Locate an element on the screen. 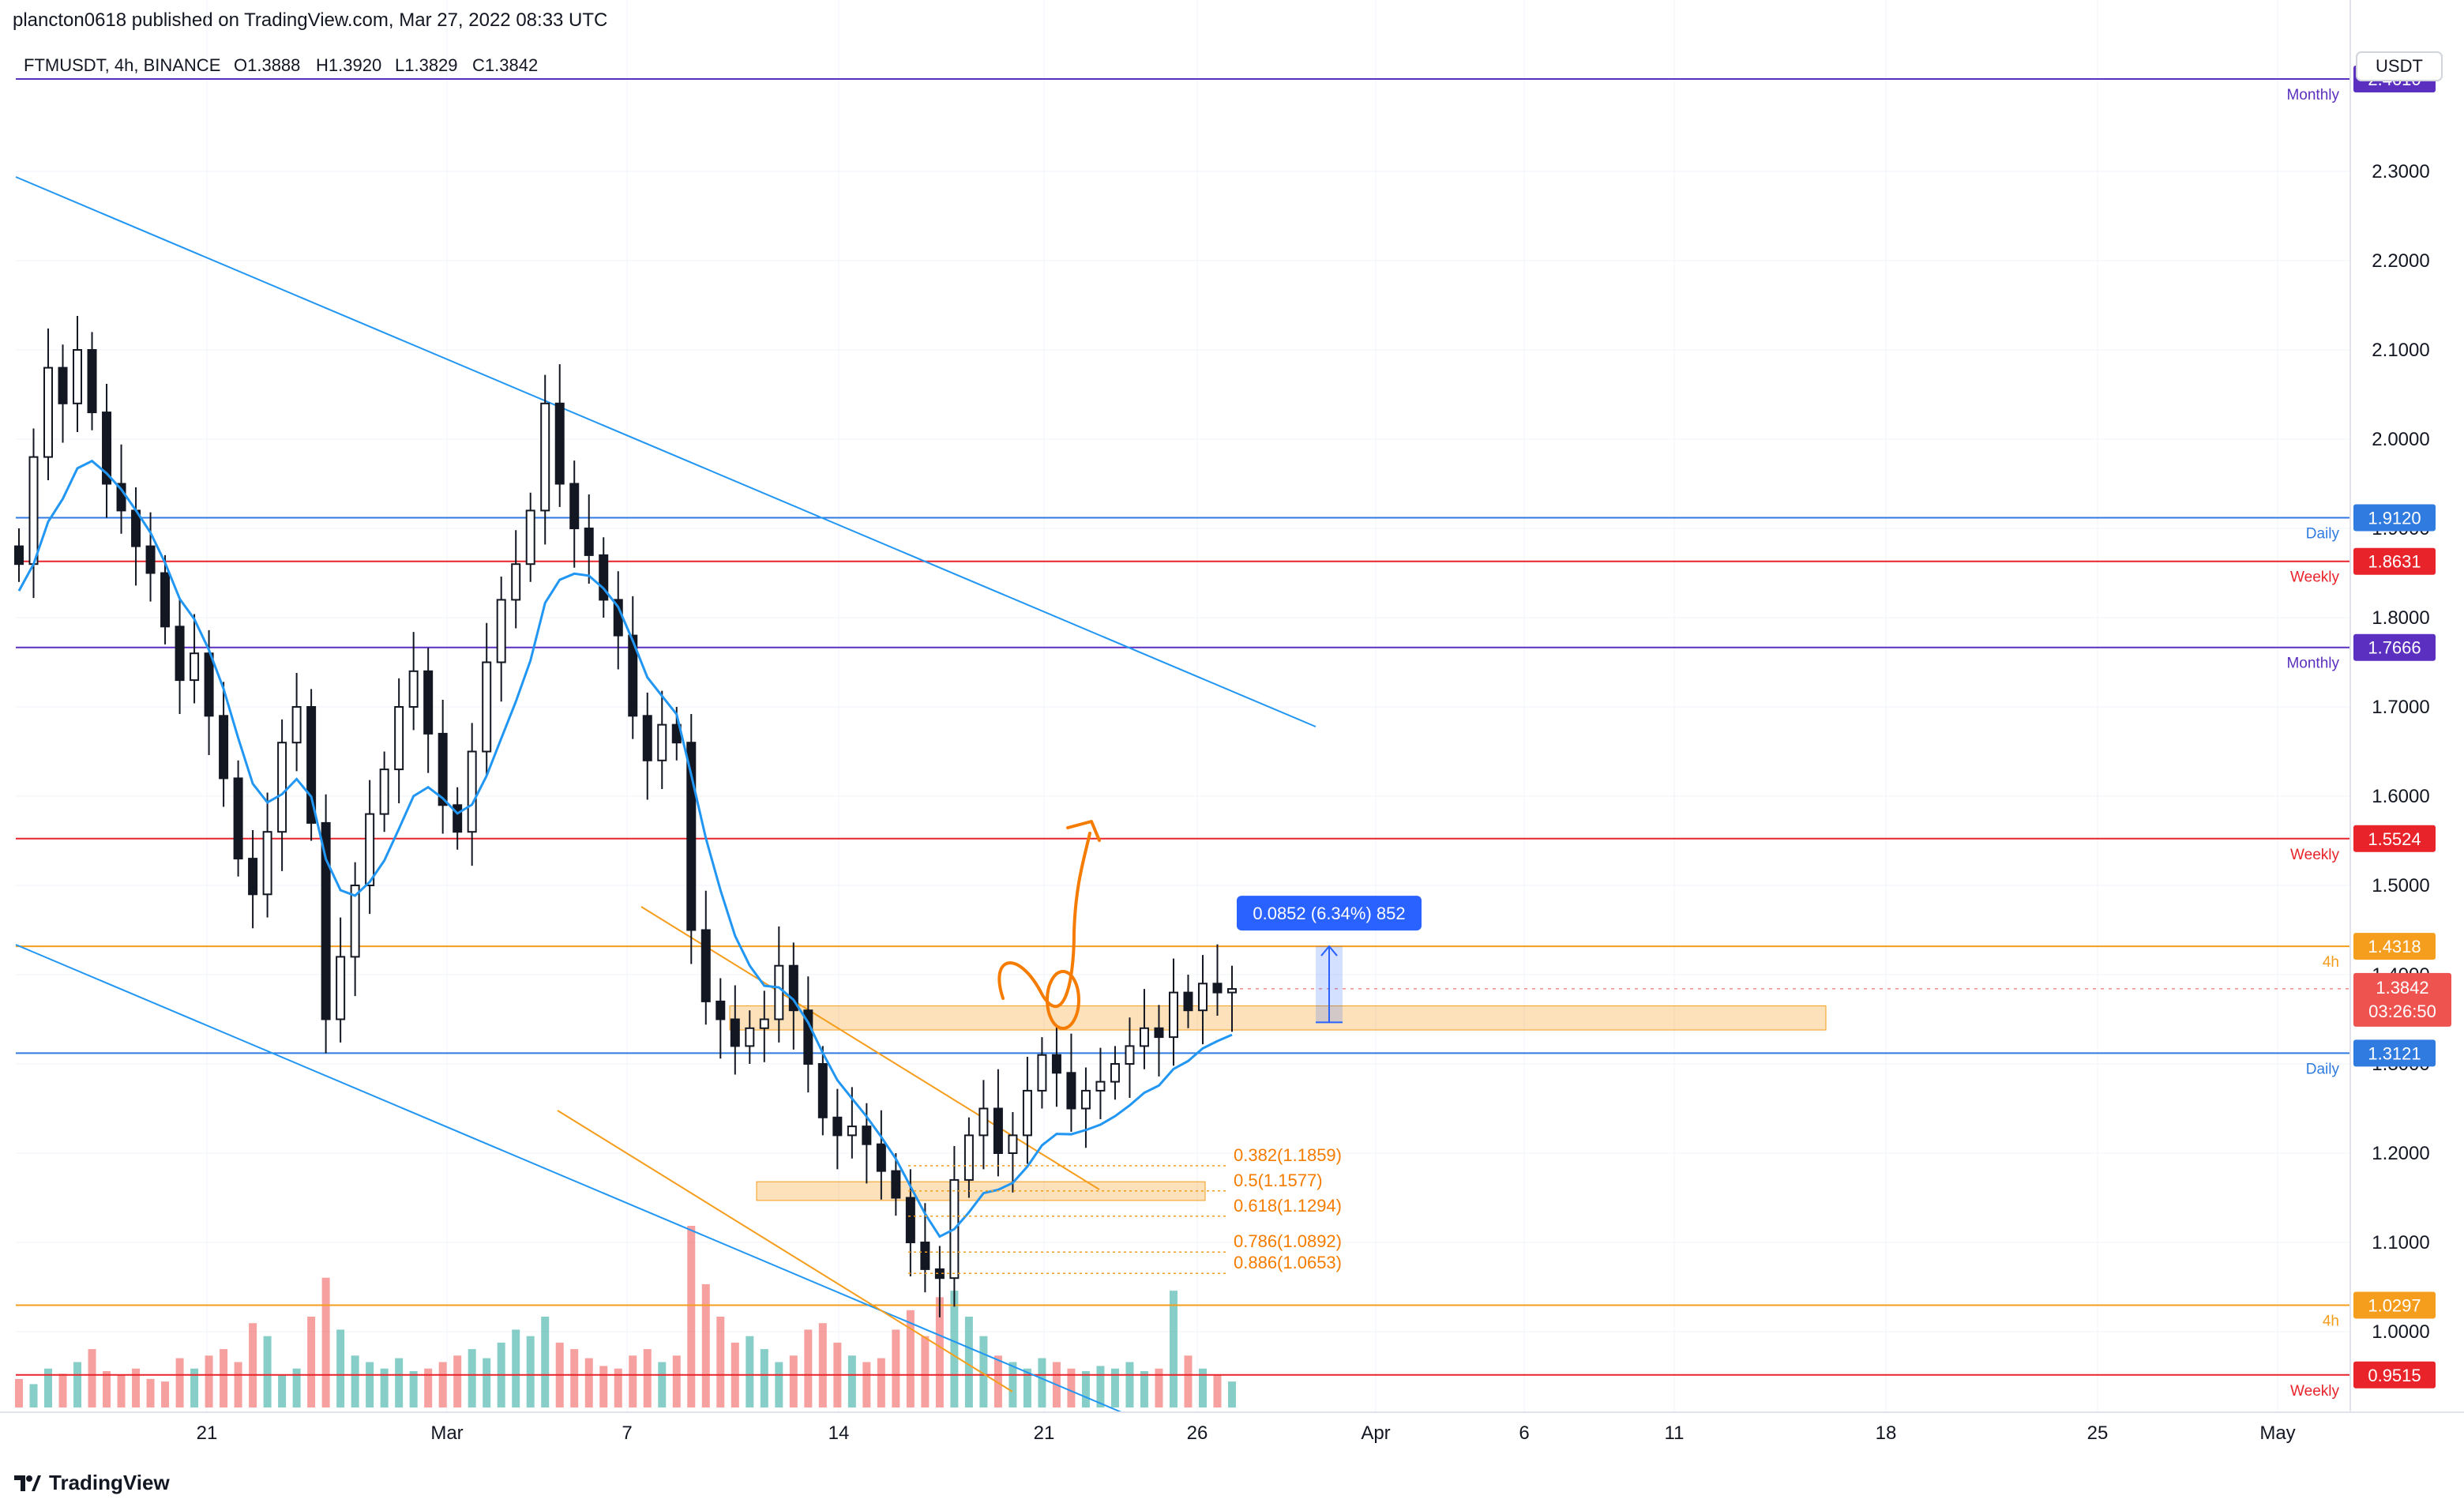 Image resolution: width=2464 pixels, height=1507 pixels. wedge-upper is located at coordinates (870, 1048).